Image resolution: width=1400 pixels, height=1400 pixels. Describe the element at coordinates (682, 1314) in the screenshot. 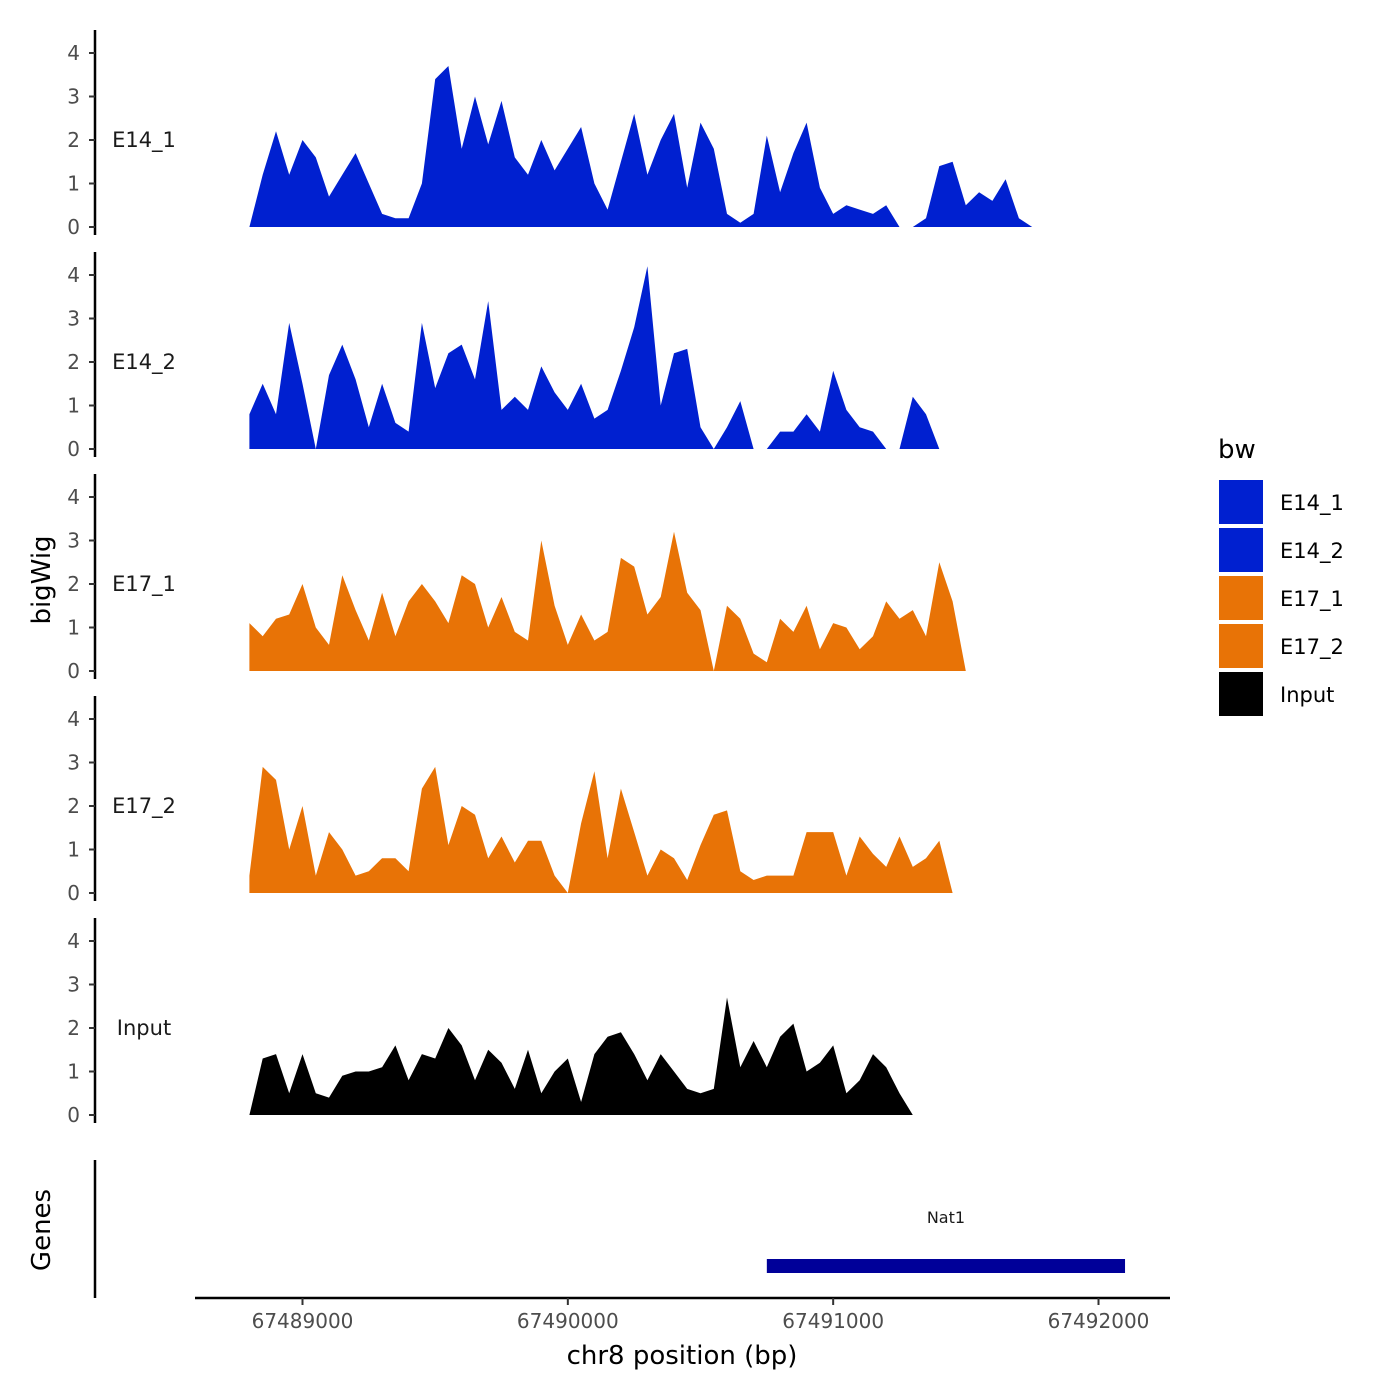

I see `x-axis: 67489000 67490000 67491000 67492000` at that location.